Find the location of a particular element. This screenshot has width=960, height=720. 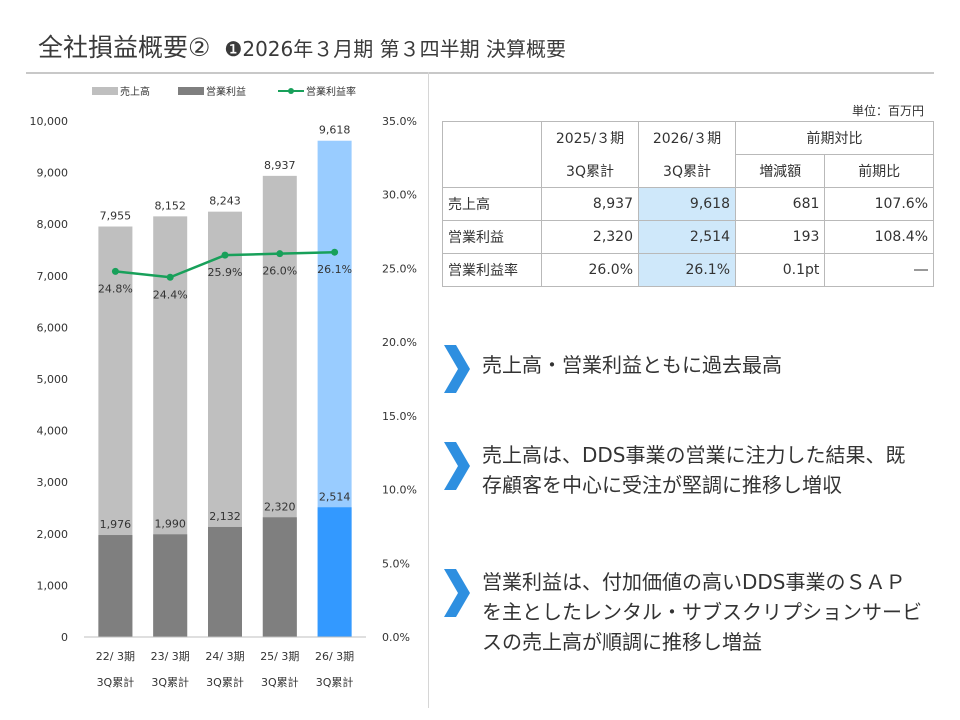

header-prev-period: 2025/３期 is located at coordinates (590, 138).